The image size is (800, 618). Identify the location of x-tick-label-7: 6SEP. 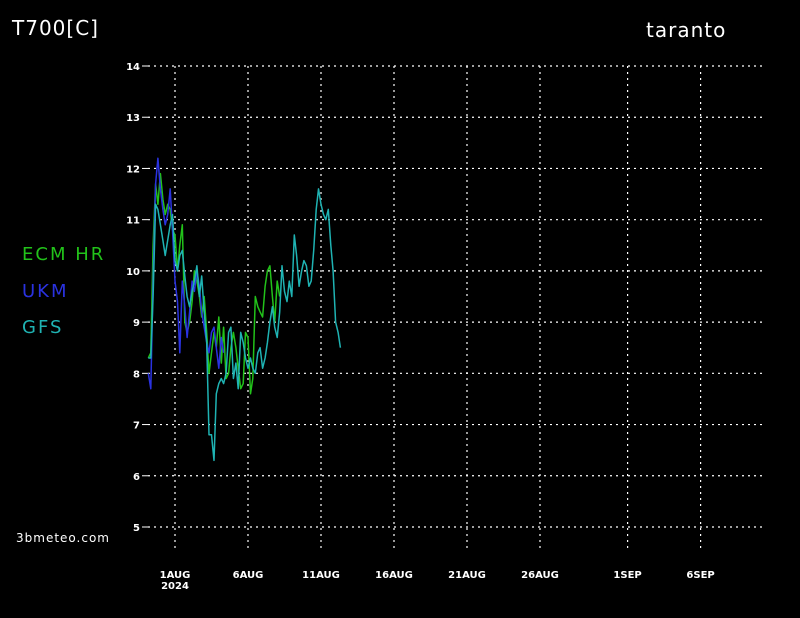
(700, 575).